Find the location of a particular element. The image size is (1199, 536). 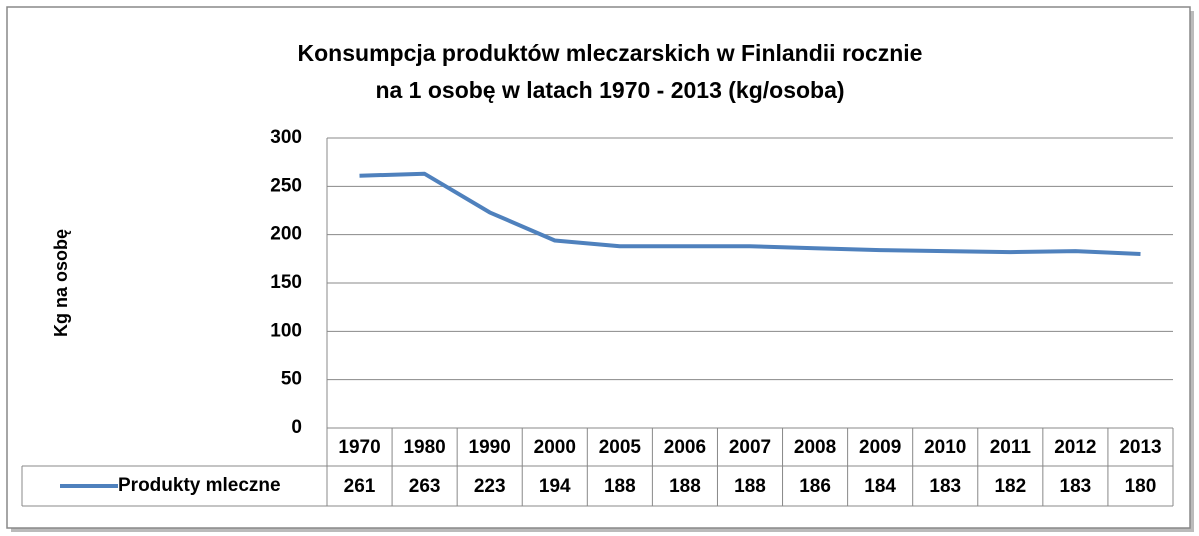

x-tick-label: 2000 is located at coordinates (555, 447).